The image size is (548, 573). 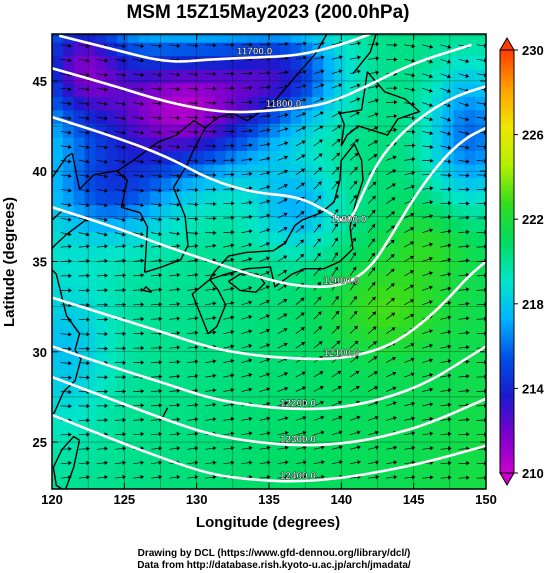 I want to click on y-tick-label: 45, so click(x=40, y=81).